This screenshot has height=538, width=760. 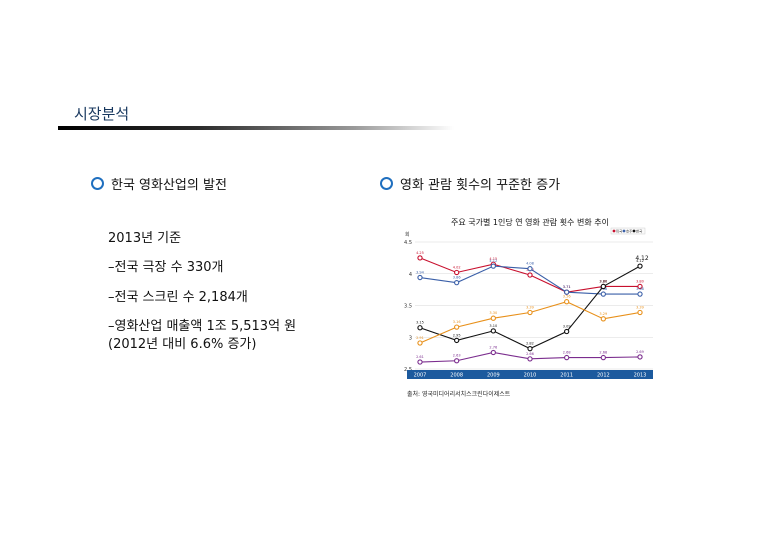 I want to click on chart-data-label: 3.15, so click(x=420, y=323).